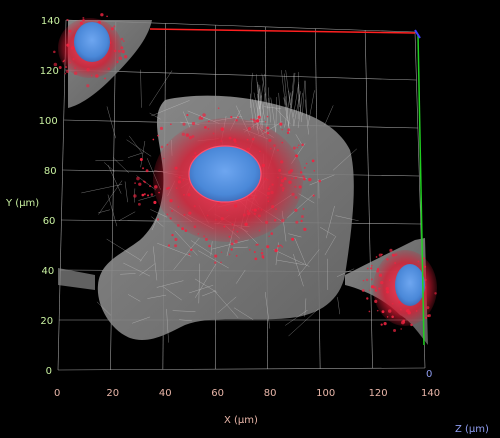  Describe the element at coordinates (49, 71) in the screenshot. I see `y-tick-label: 120` at that location.